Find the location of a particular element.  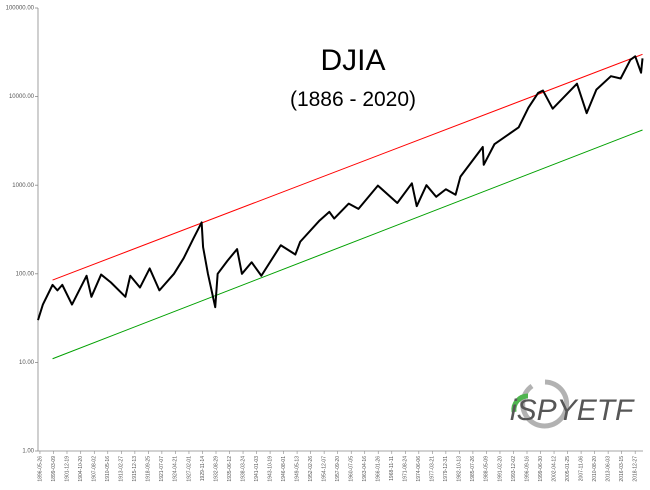

x-tick-label: 1941-01-03 is located at coordinates (257, 469).